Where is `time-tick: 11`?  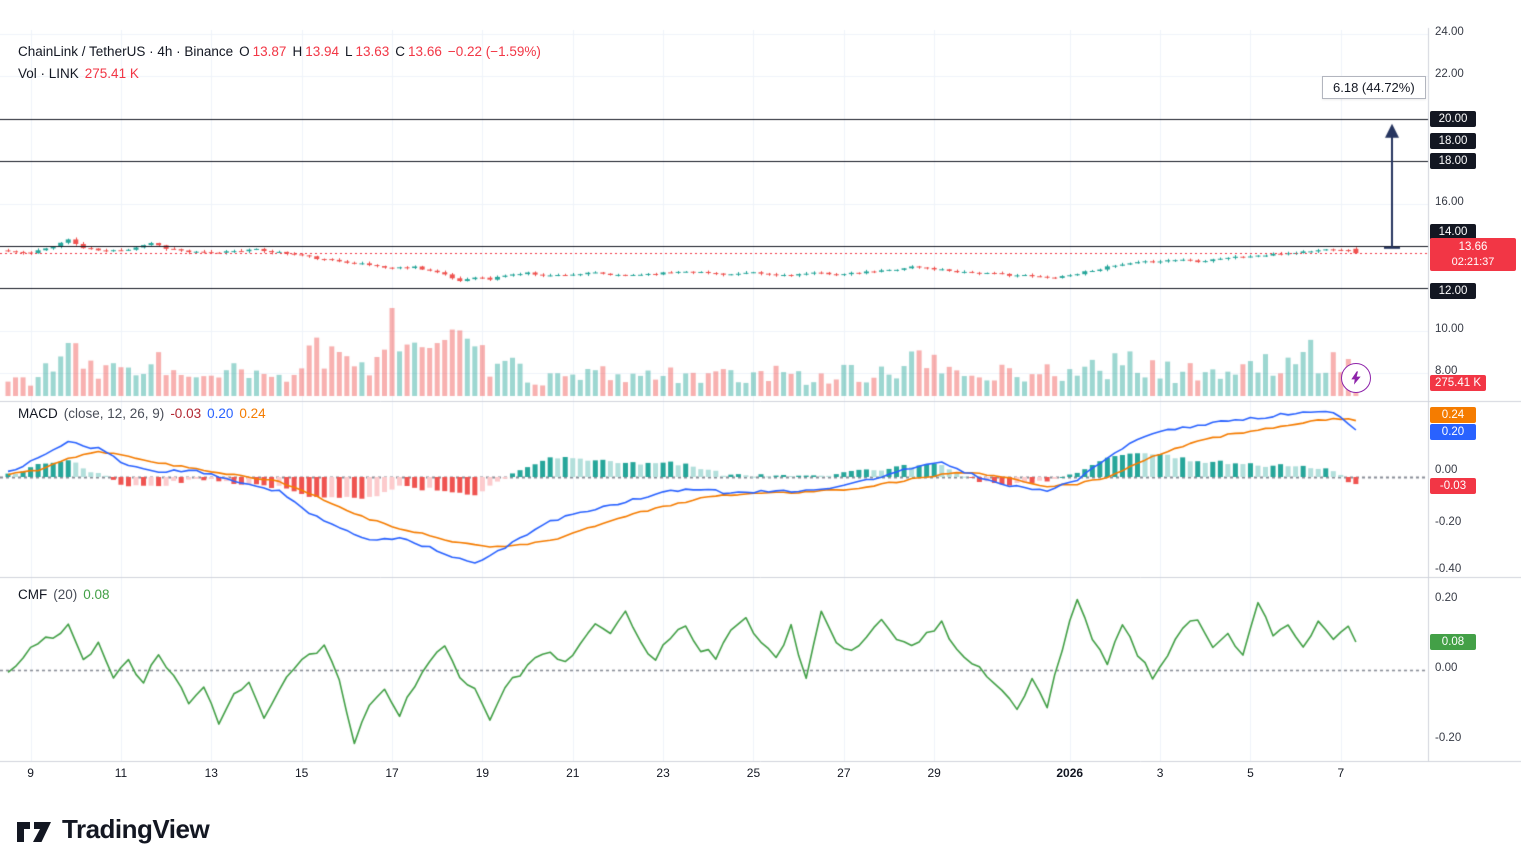 time-tick: 11 is located at coordinates (121, 773).